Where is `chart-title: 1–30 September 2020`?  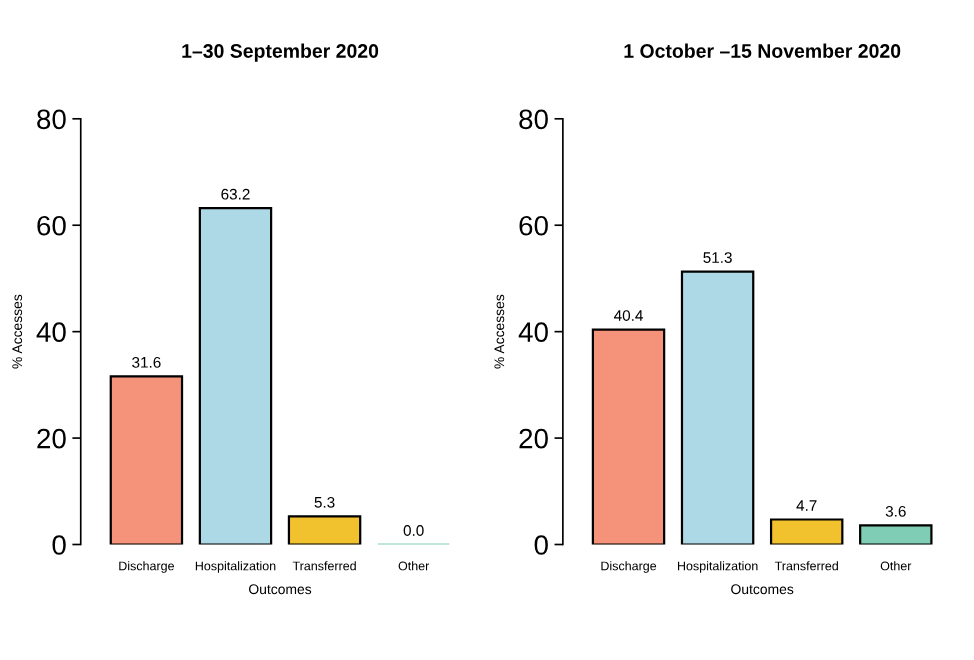
chart-title: 1–30 September 2020 is located at coordinates (280, 52).